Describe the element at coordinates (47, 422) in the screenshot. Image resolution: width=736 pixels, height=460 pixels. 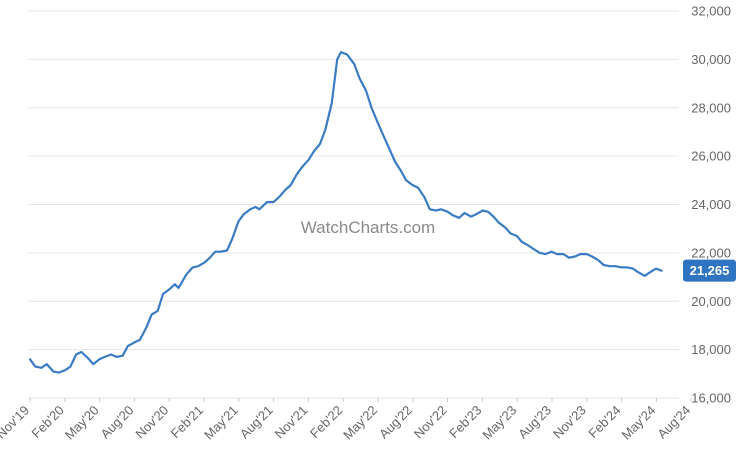
I see `x-tick-label: Feb'20` at that location.